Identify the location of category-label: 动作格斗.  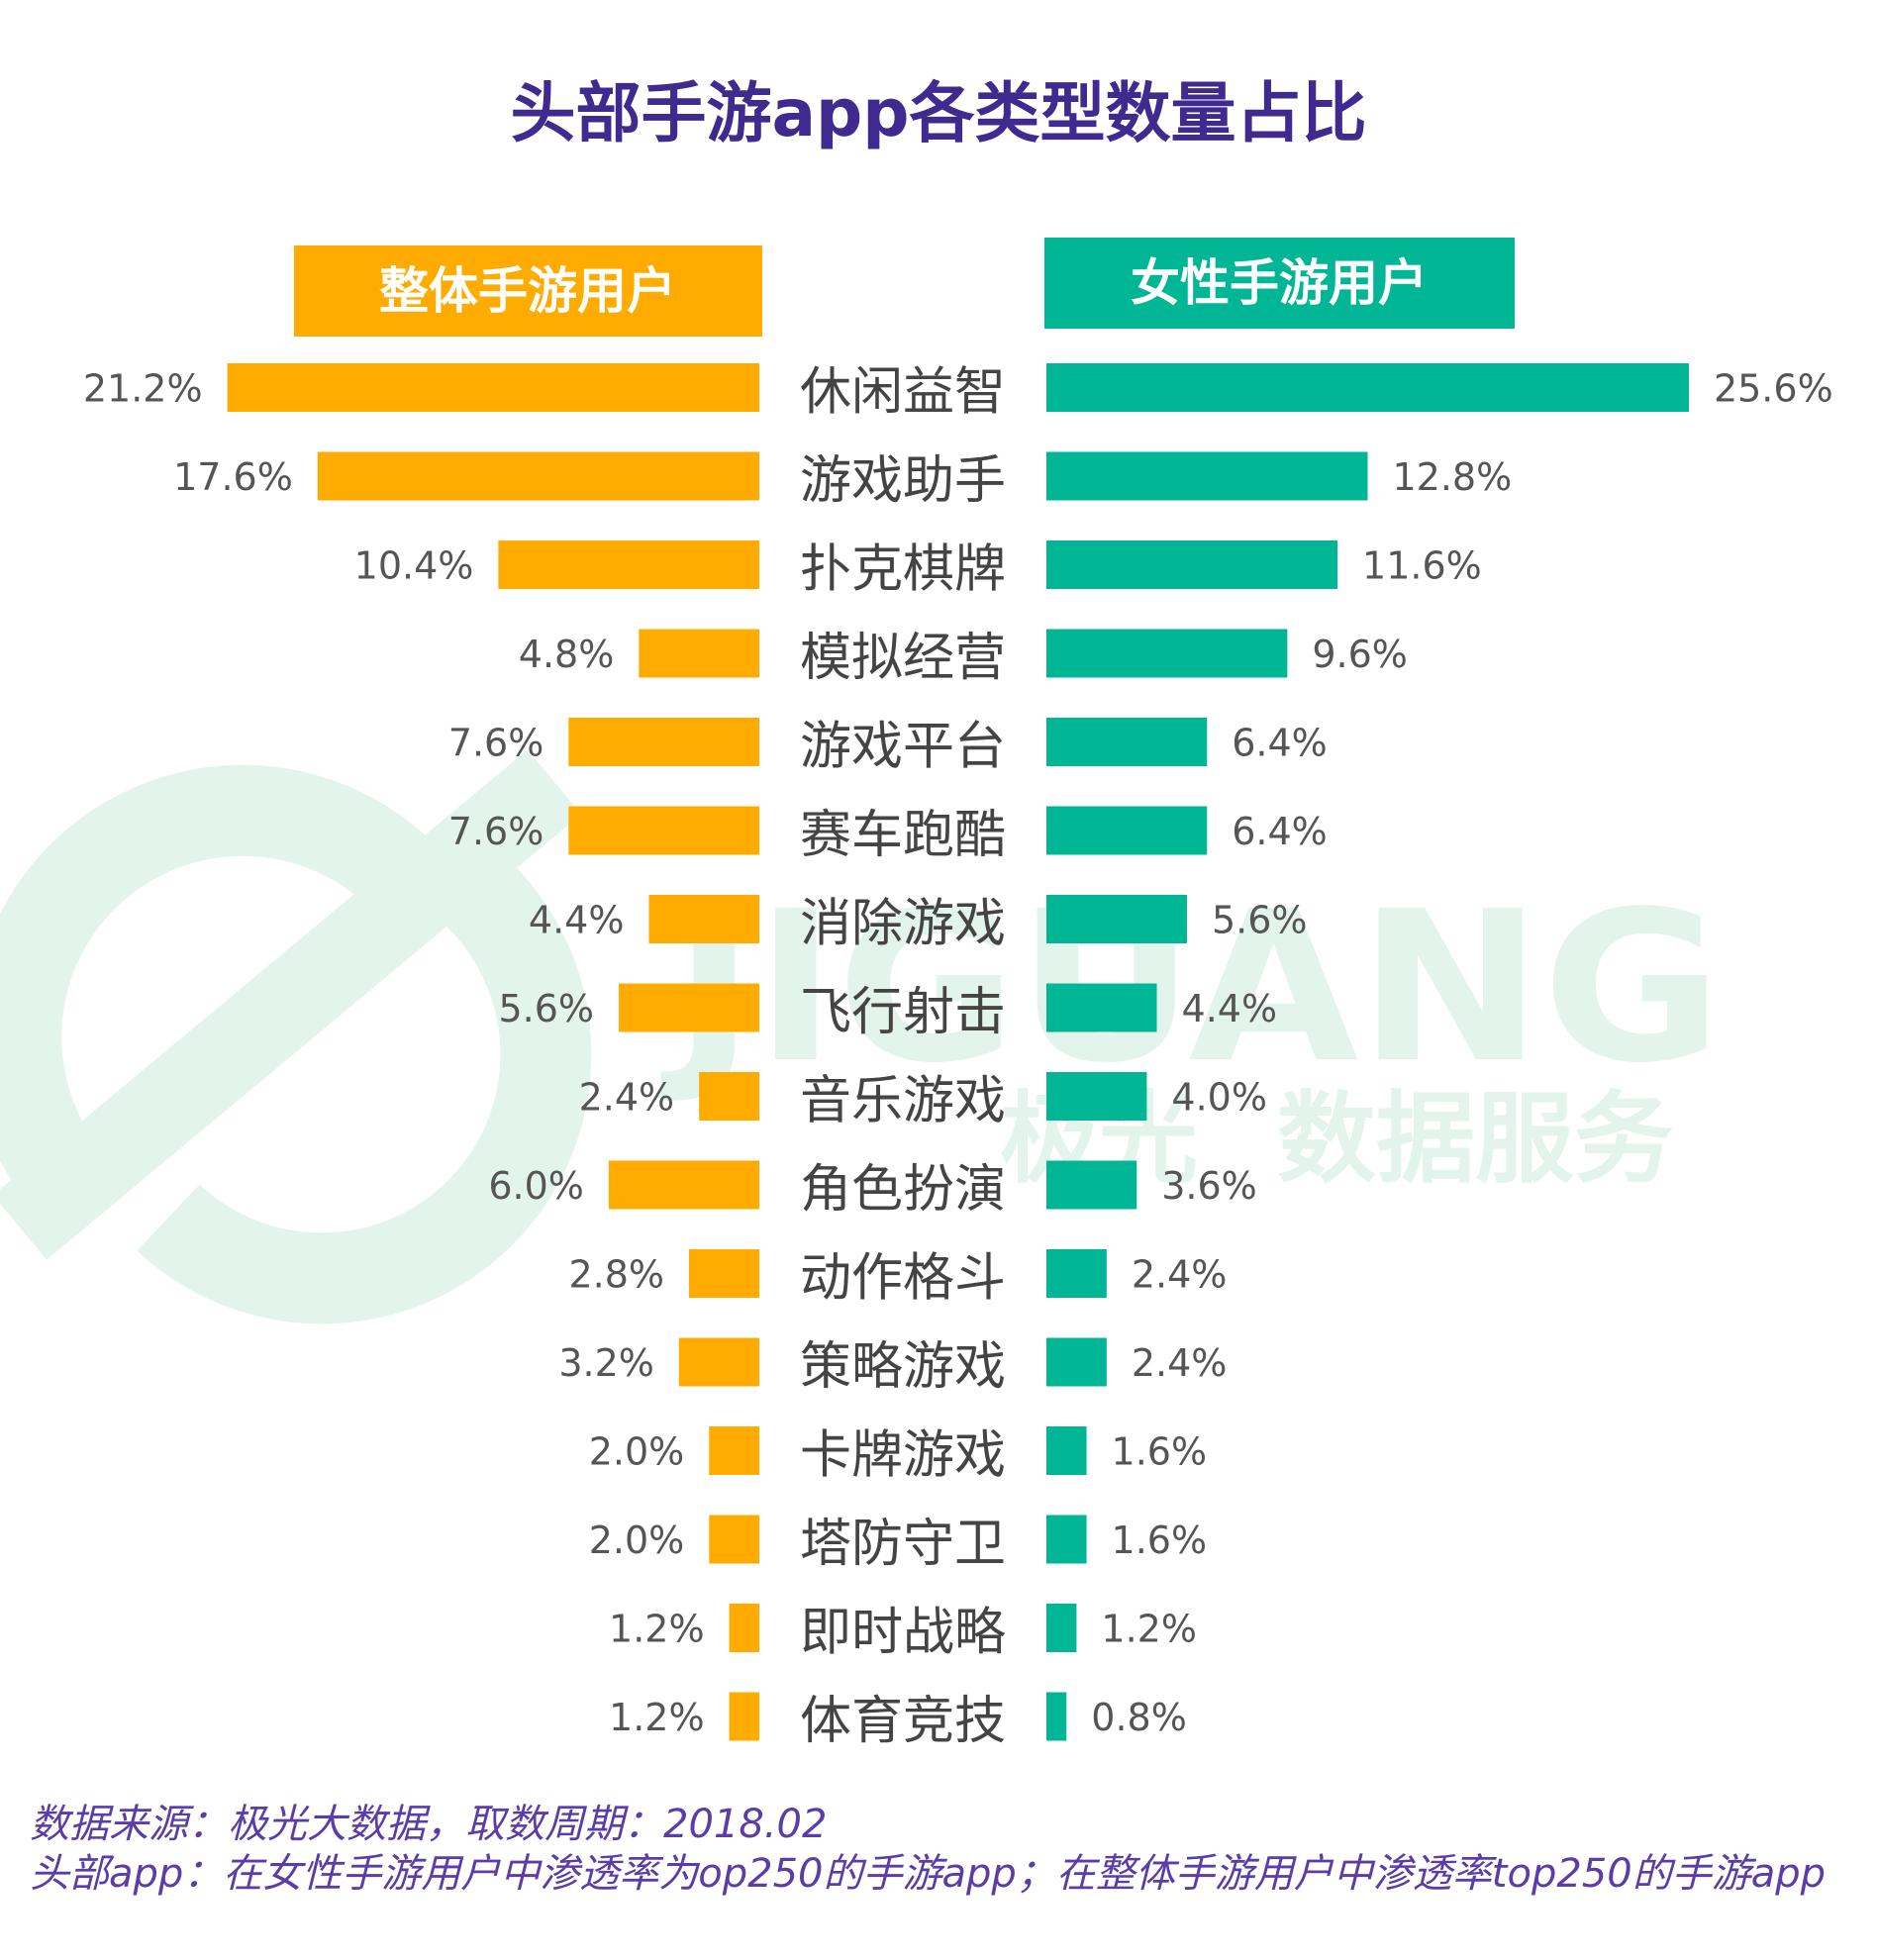
(903, 1279).